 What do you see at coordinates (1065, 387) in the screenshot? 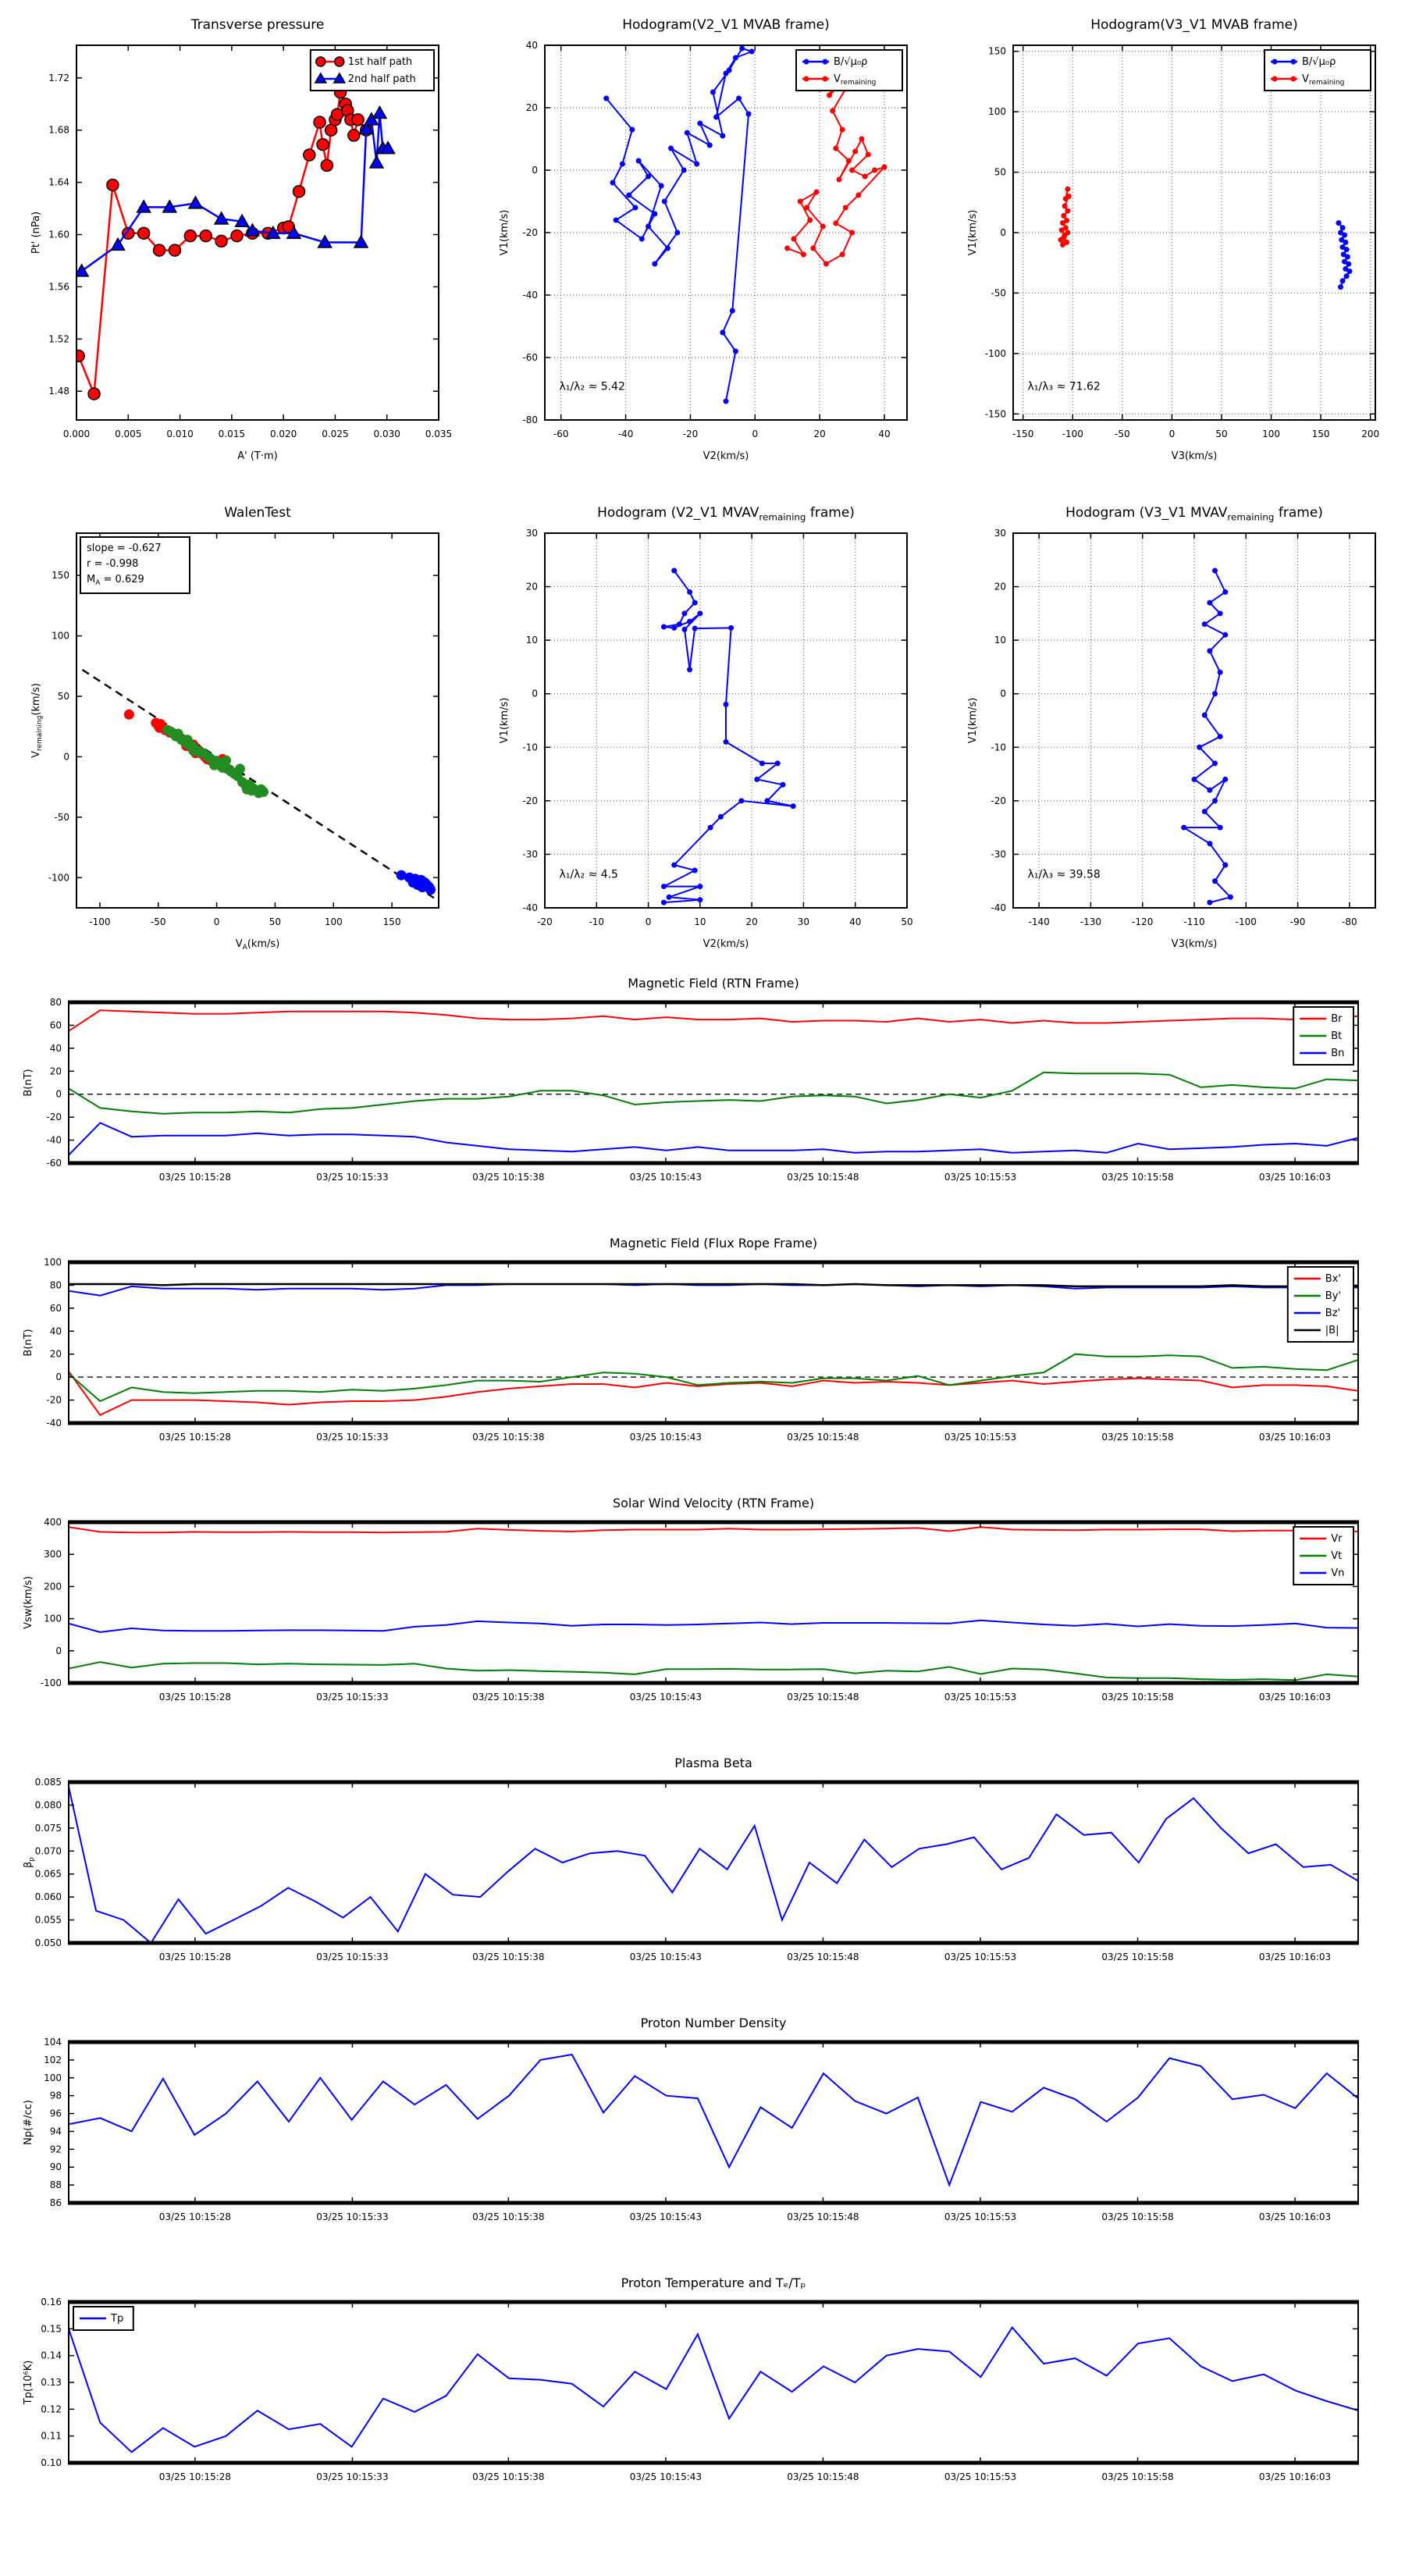
I see `svg-text: λ₁/λ₃ ≈ 71.62` at bounding box center [1065, 387].